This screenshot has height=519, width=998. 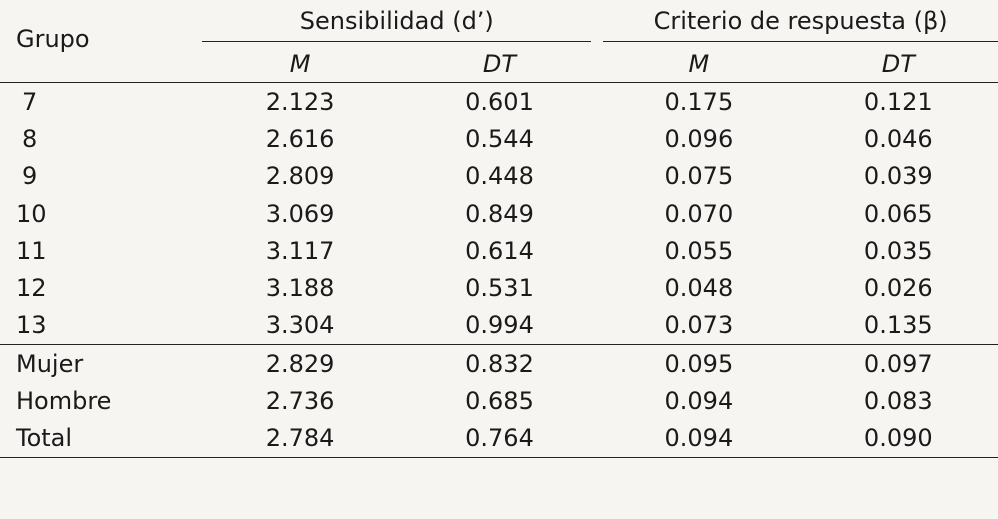 I want to click on criterion-label: Criterio de respuesta (β), so click(x=800, y=24).